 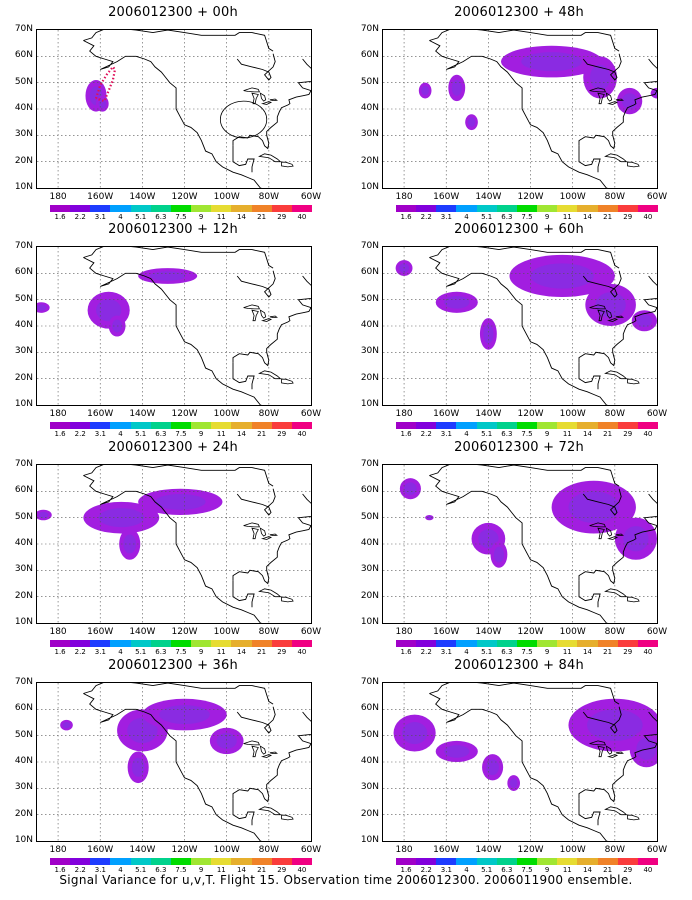 What do you see at coordinates (488, 632) in the screenshot?
I see `lon-label: 140W` at bounding box center [488, 632].